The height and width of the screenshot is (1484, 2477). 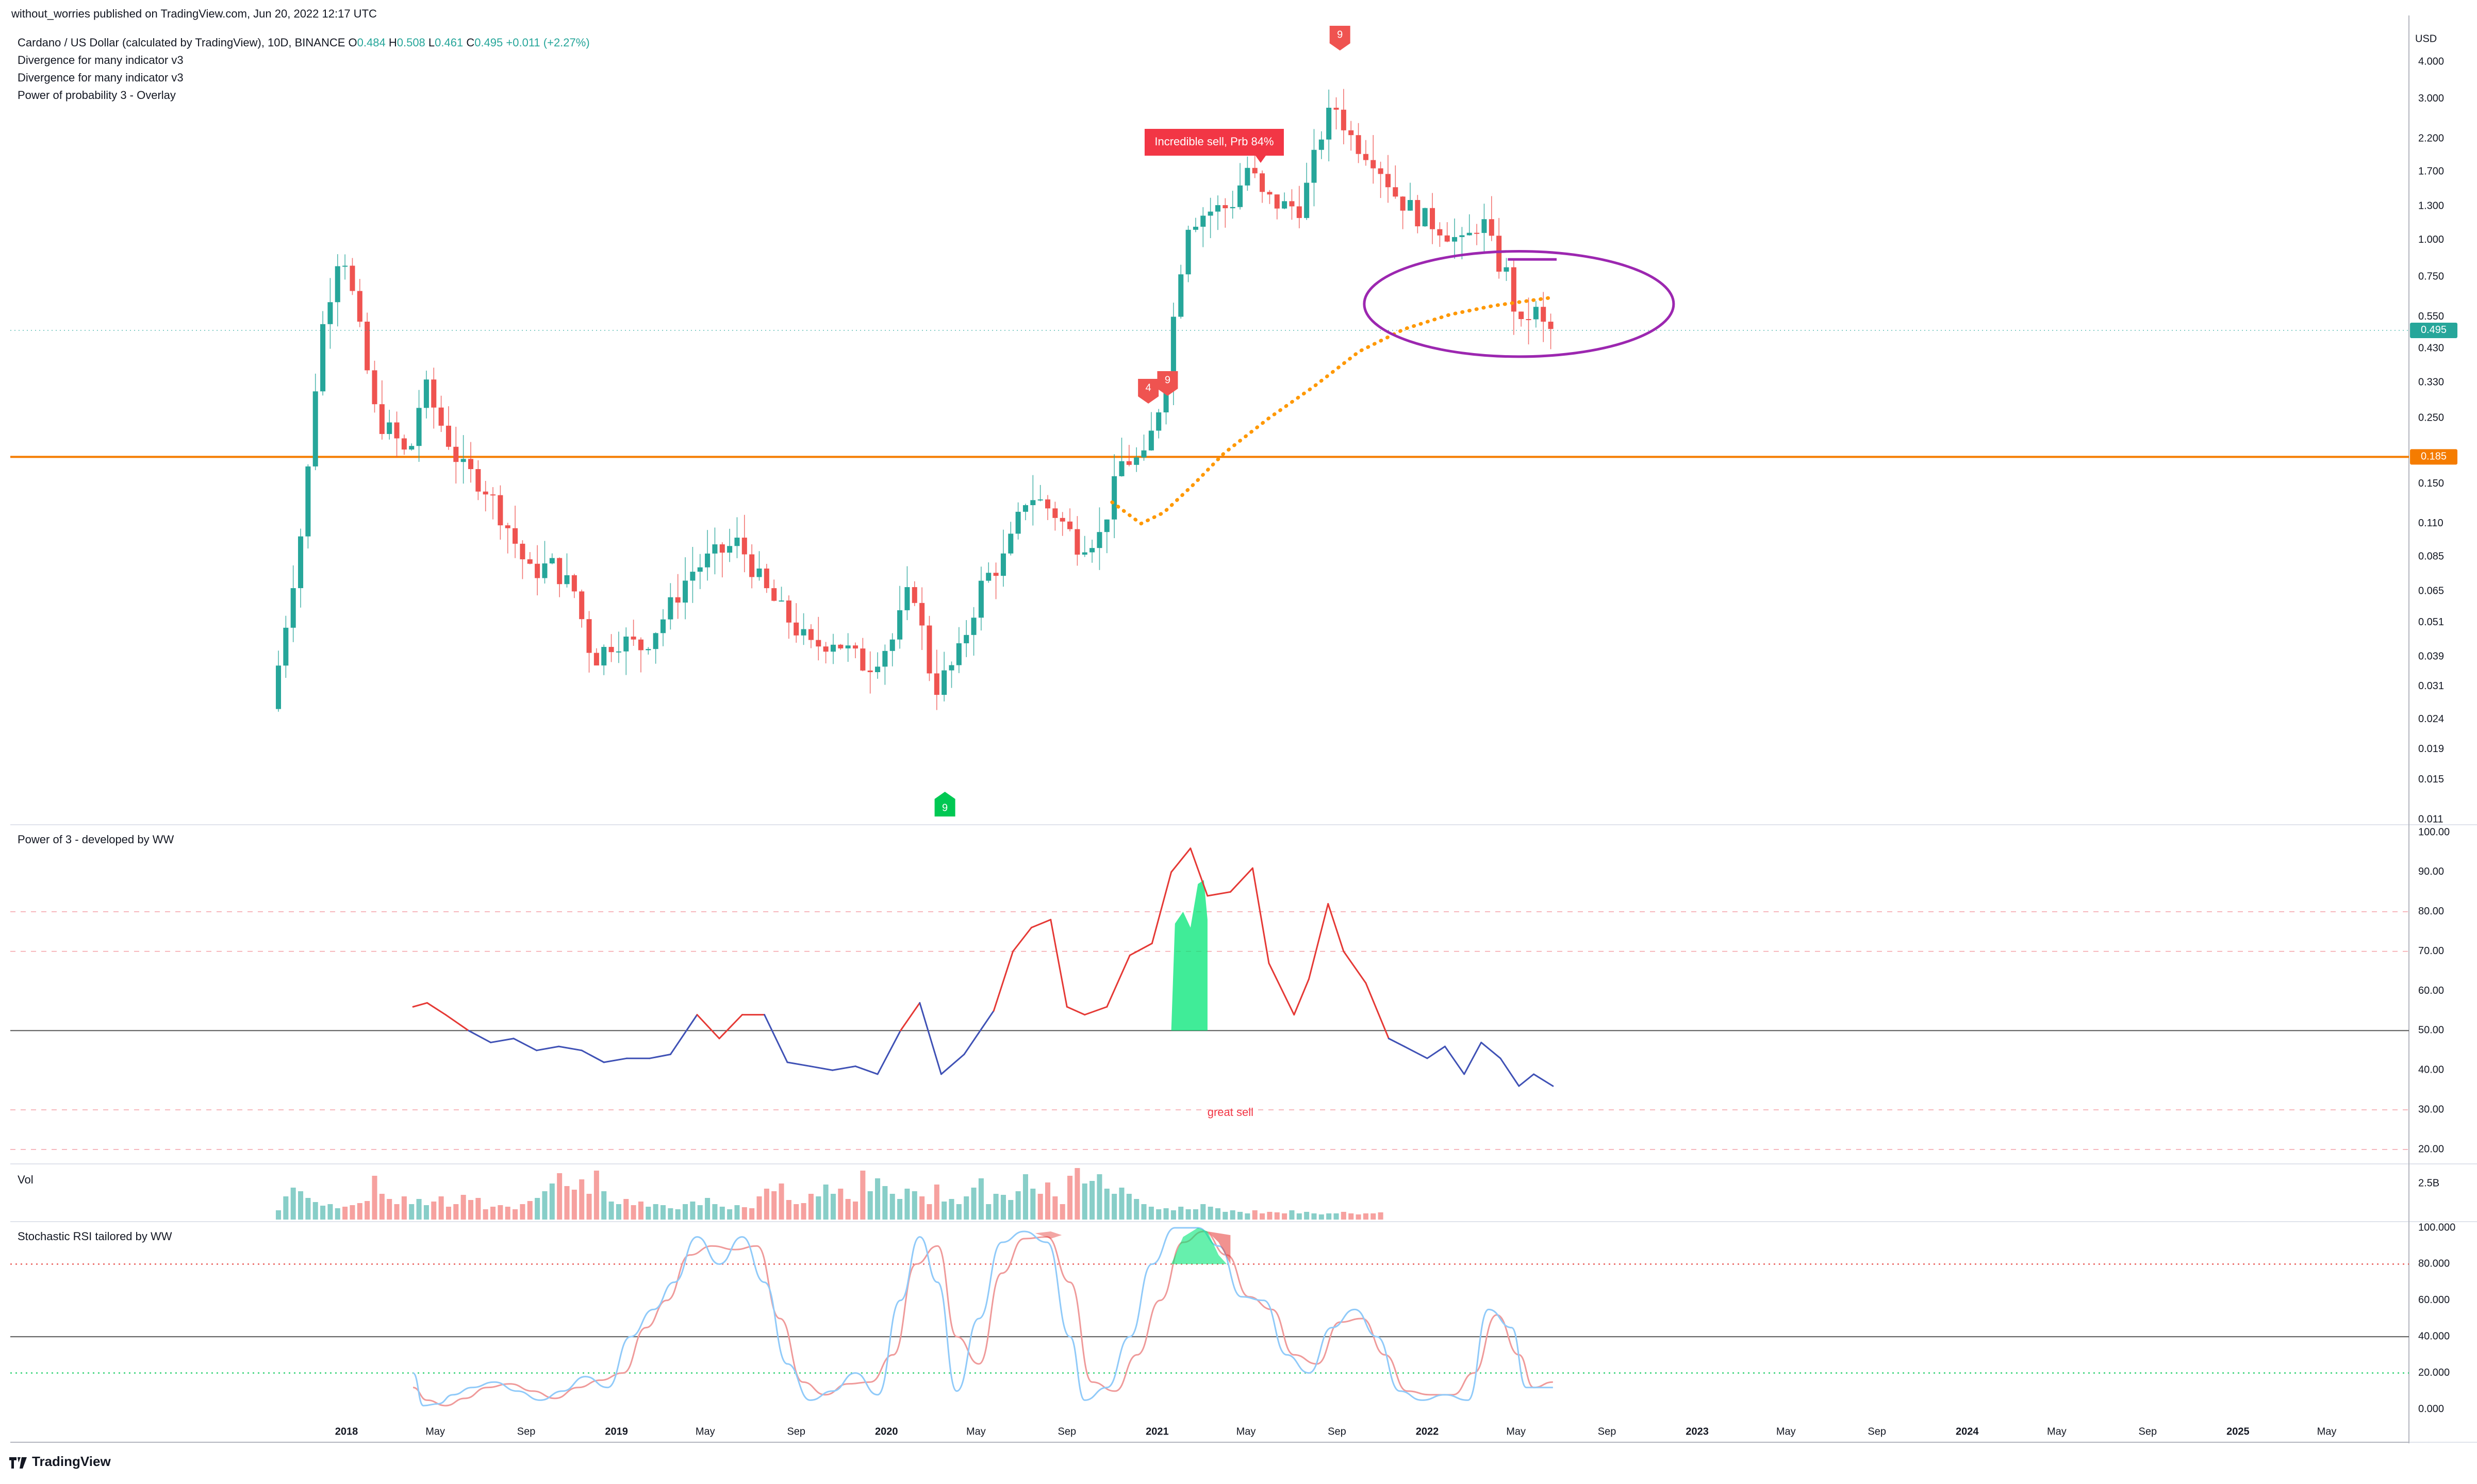 I want to click on legend-low: 0.461, so click(x=450, y=42).